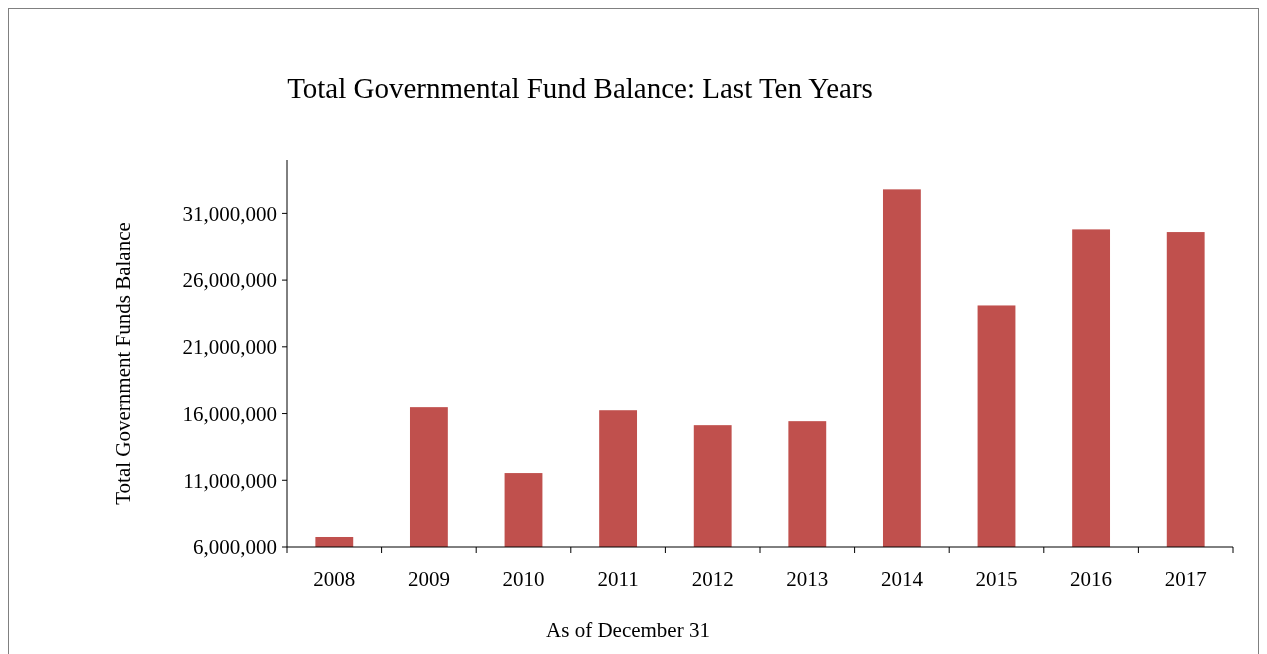 This screenshot has height=654, width=1267. I want to click on x-tick-label: 2016, so click(1091, 579).